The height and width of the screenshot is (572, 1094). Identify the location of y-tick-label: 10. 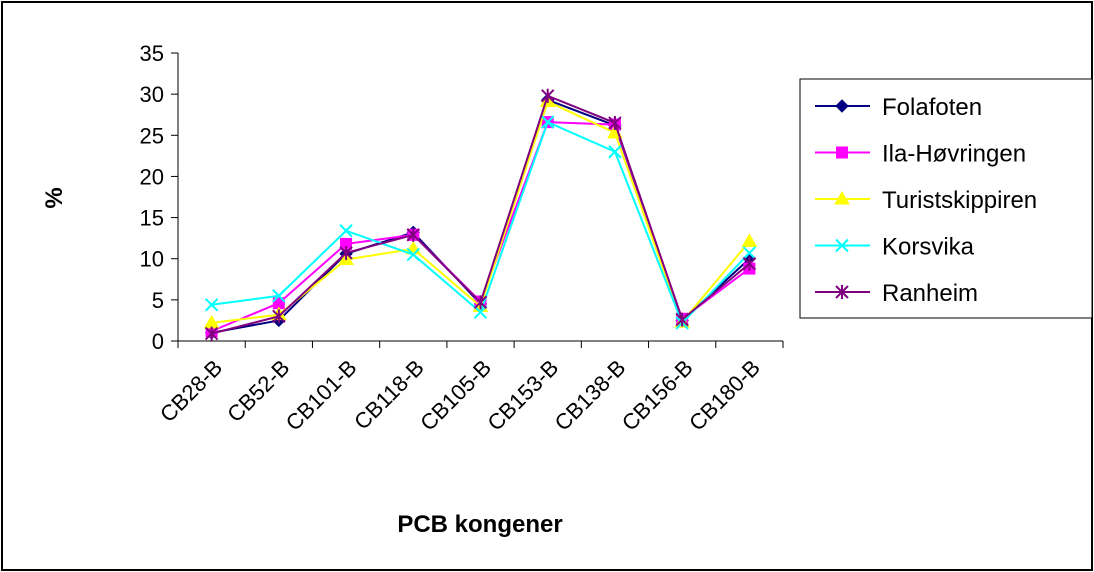
(152, 259).